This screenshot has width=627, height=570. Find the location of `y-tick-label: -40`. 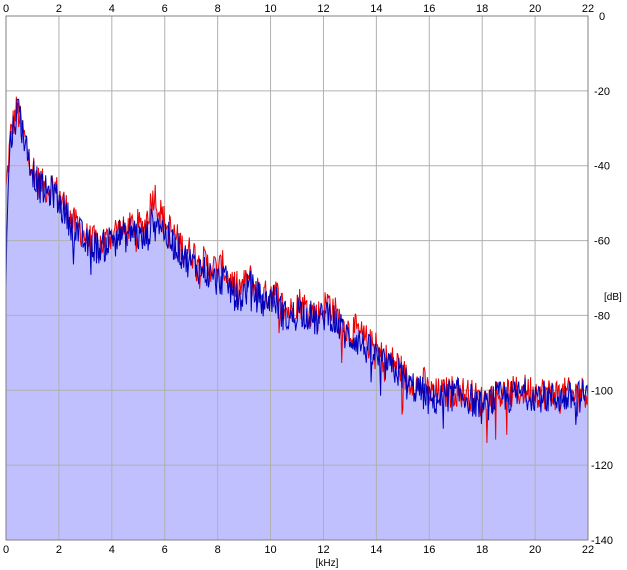

y-tick-label: -40 is located at coordinates (602, 167).